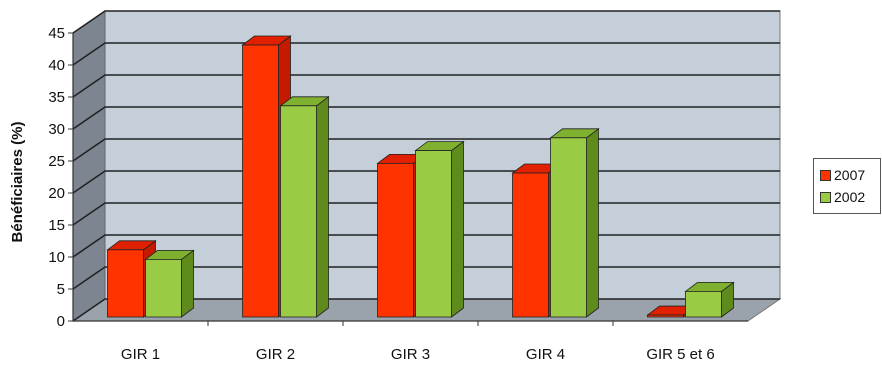 This screenshot has height=365, width=882. What do you see at coordinates (850, 175) in the screenshot?
I see `legend-label-series-1: 2007` at bounding box center [850, 175].